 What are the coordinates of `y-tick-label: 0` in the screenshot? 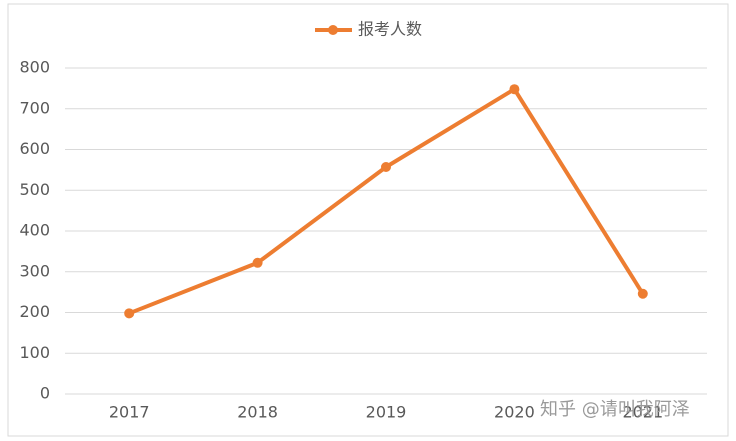 It's located at (45, 393).